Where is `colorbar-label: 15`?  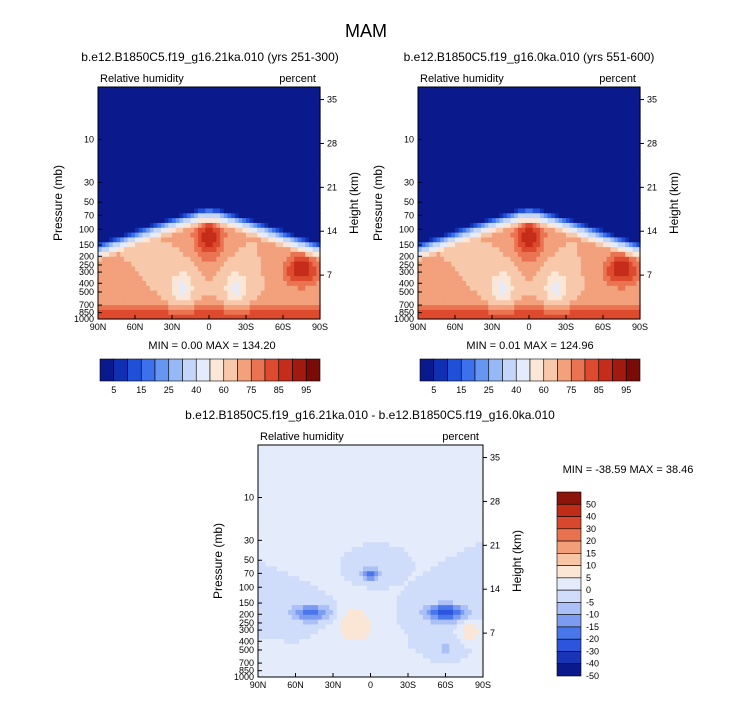 colorbar-label: 15 is located at coordinates (141, 390).